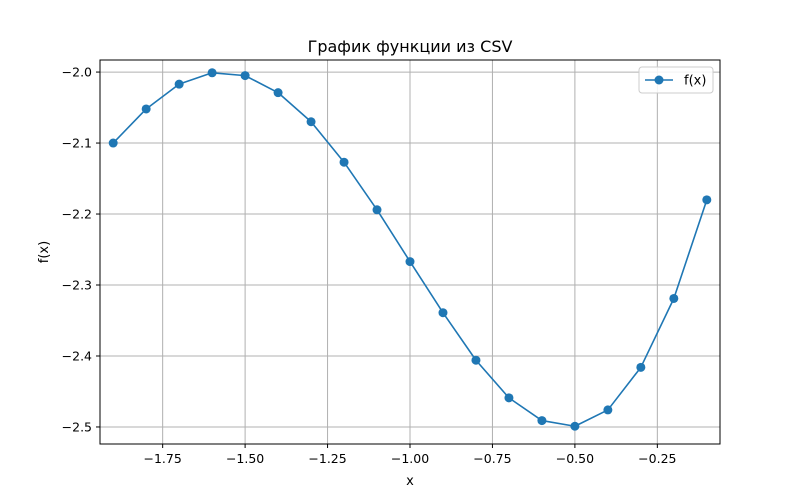  I want to click on y-axis-ticks: −2.0 −2.1 −2.2 −2.3 −2.4 −2.5, so click(81, 249).